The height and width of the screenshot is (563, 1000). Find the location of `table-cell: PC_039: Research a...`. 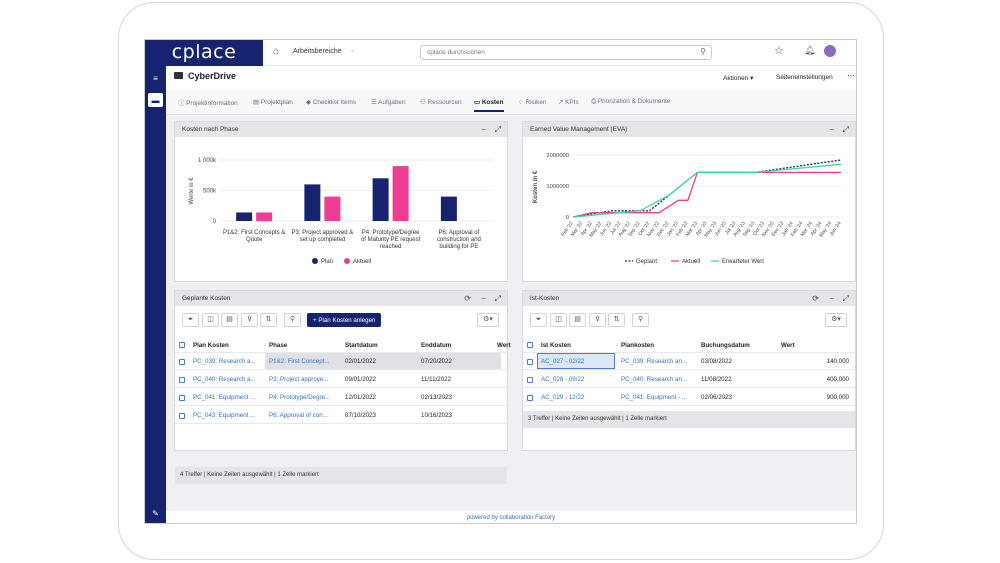

table-cell: PC_039: Research a... is located at coordinates (224, 361).